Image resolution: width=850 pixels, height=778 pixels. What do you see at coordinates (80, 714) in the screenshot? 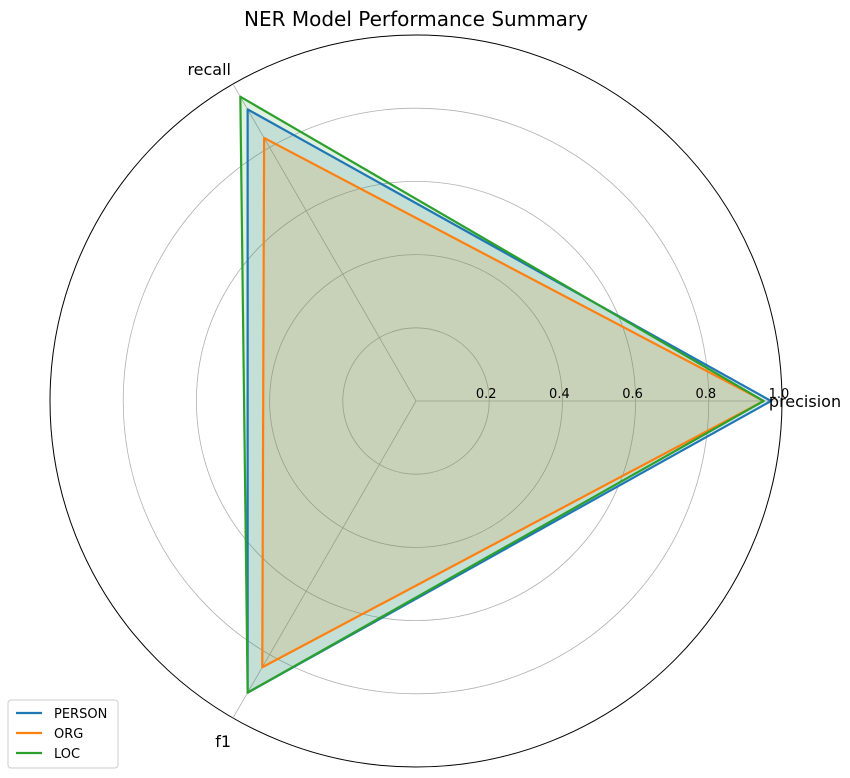
I see `legend-label-person: PERSON` at bounding box center [80, 714].